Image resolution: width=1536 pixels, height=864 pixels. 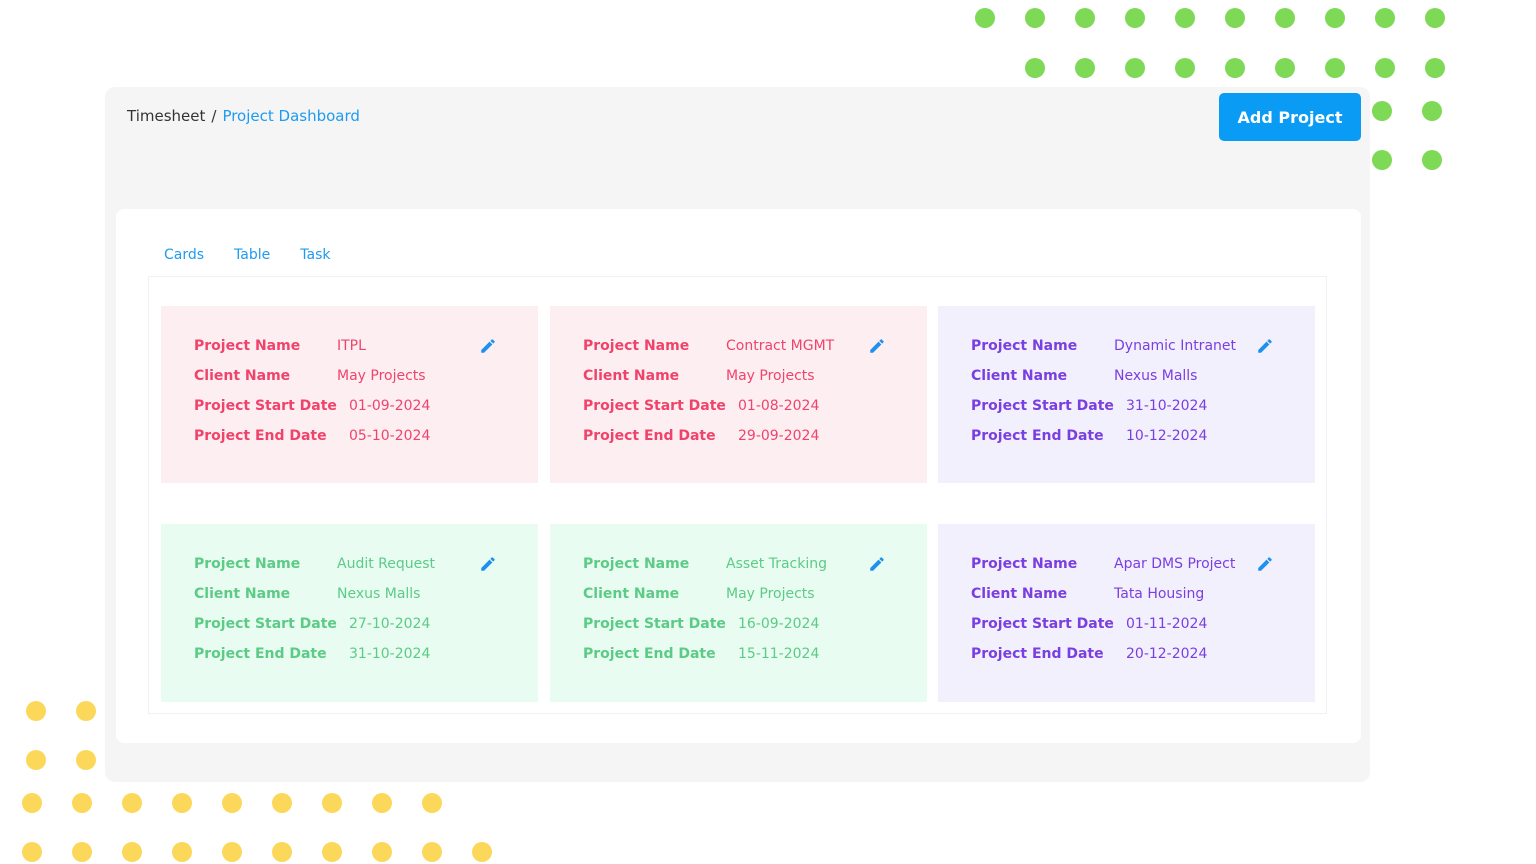 I want to click on view-tabs: Cards Table Task, so click(x=247, y=255).